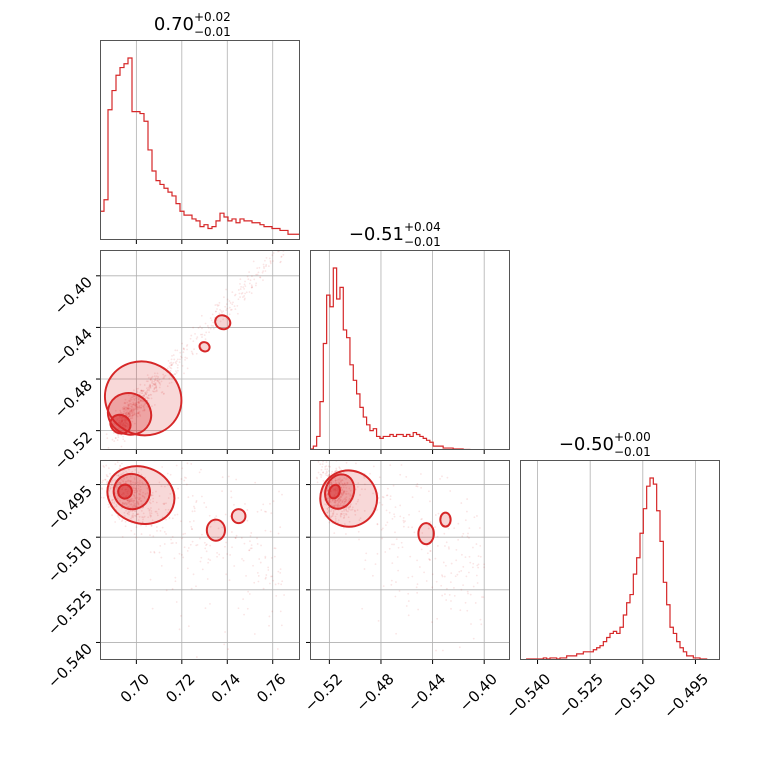 The height and width of the screenshot is (764, 760). I want to click on y-tick-label-2-0: −0.540, so click(70, 666).